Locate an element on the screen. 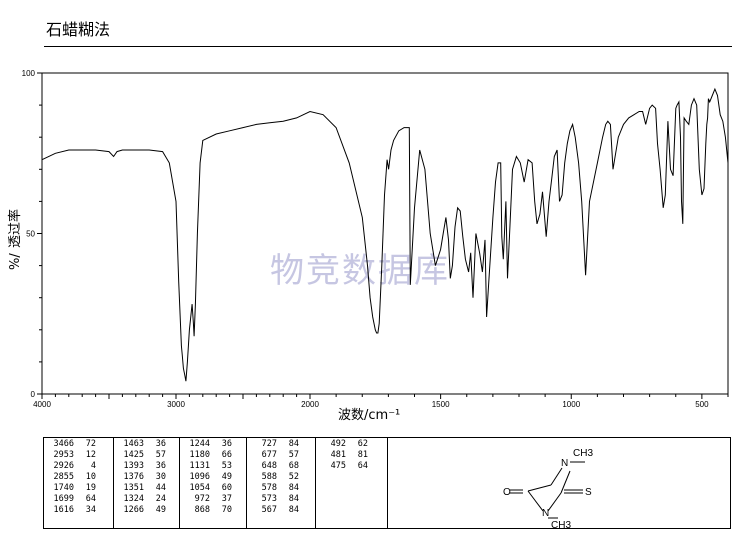 The width and height of the screenshot is (737, 539). peak-wavenumber: 1131 is located at coordinates (199, 466).